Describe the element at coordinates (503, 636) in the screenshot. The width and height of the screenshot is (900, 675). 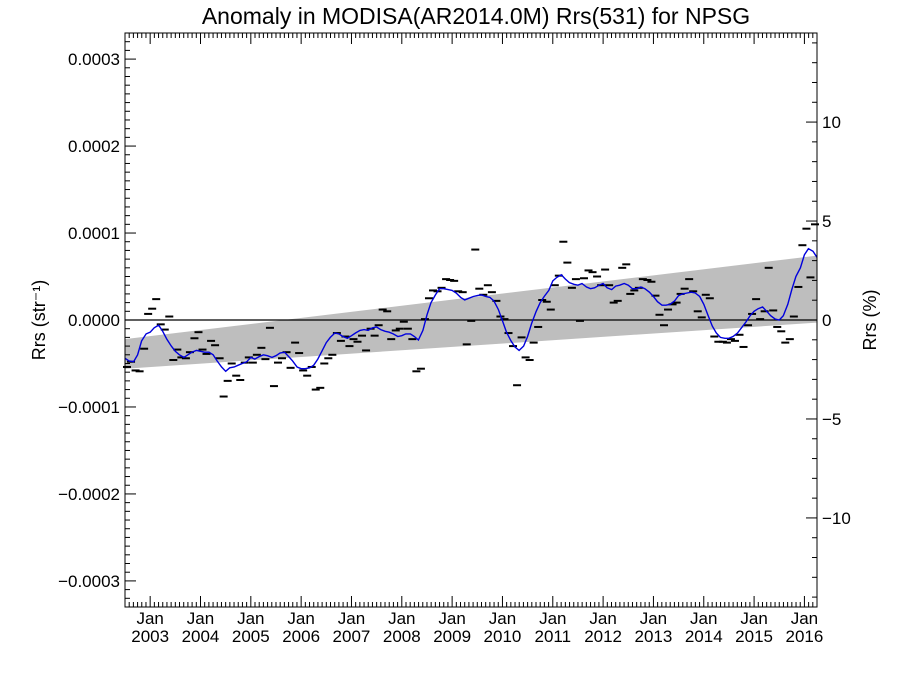
I see `x-tick-label-year: 2010` at that location.